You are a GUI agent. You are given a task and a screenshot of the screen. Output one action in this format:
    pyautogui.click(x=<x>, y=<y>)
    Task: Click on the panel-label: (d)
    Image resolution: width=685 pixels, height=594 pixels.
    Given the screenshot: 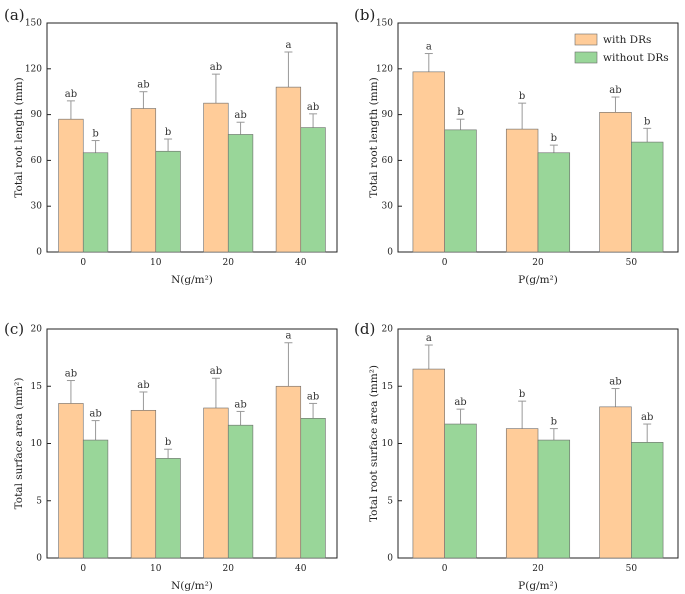 What is the action you would take?
    pyautogui.click(x=364, y=329)
    